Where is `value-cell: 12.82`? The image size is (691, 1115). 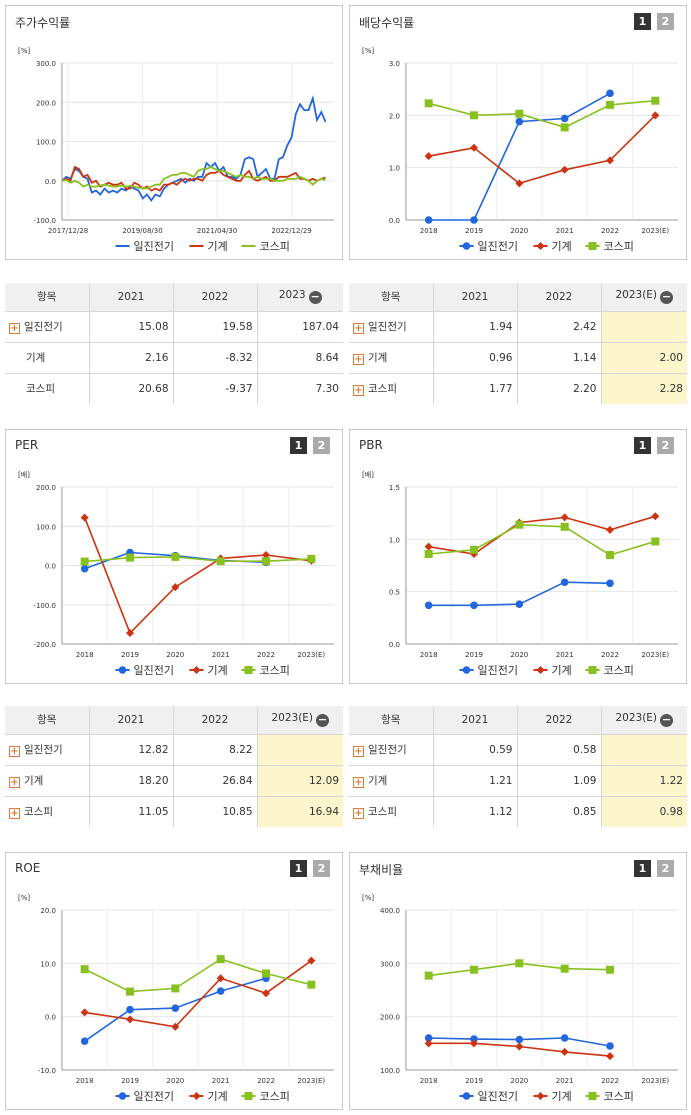 value-cell: 12.82 is located at coordinates (131, 750).